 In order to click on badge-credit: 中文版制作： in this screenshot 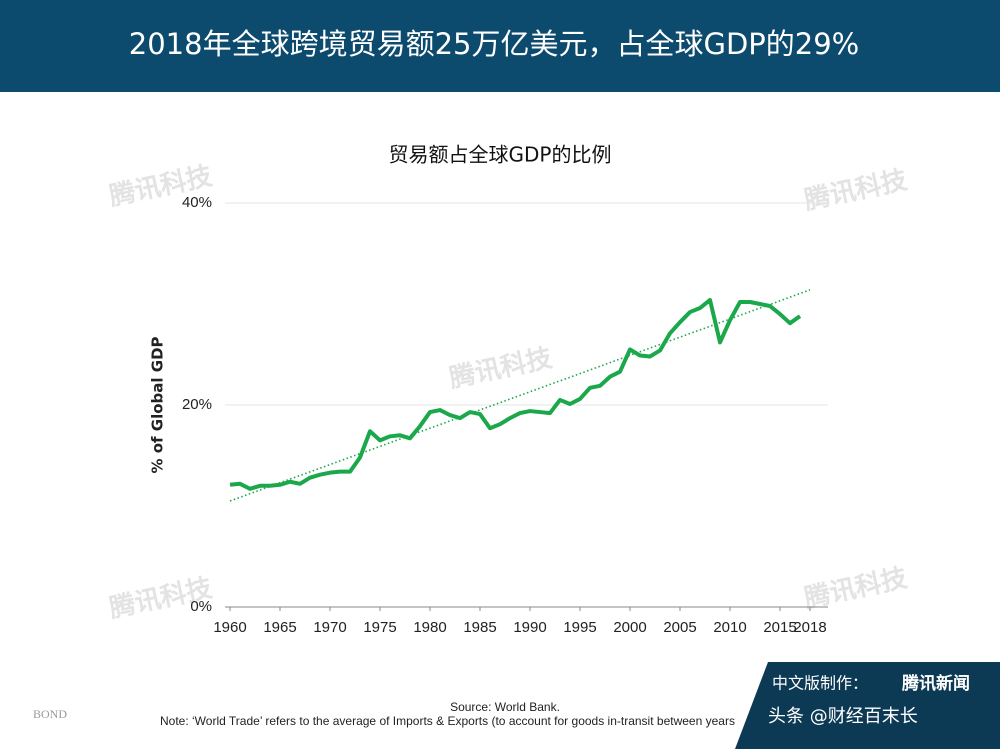, I will do `click(820, 683)`.